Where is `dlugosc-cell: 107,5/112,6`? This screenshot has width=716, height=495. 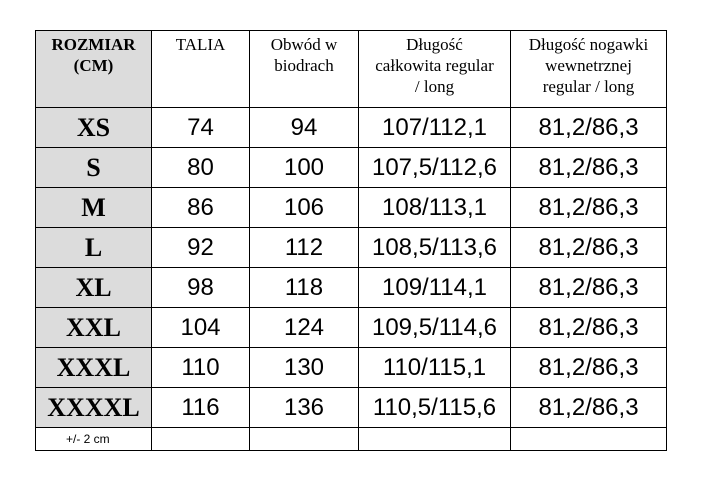 dlugosc-cell: 107,5/112,6 is located at coordinates (434, 167).